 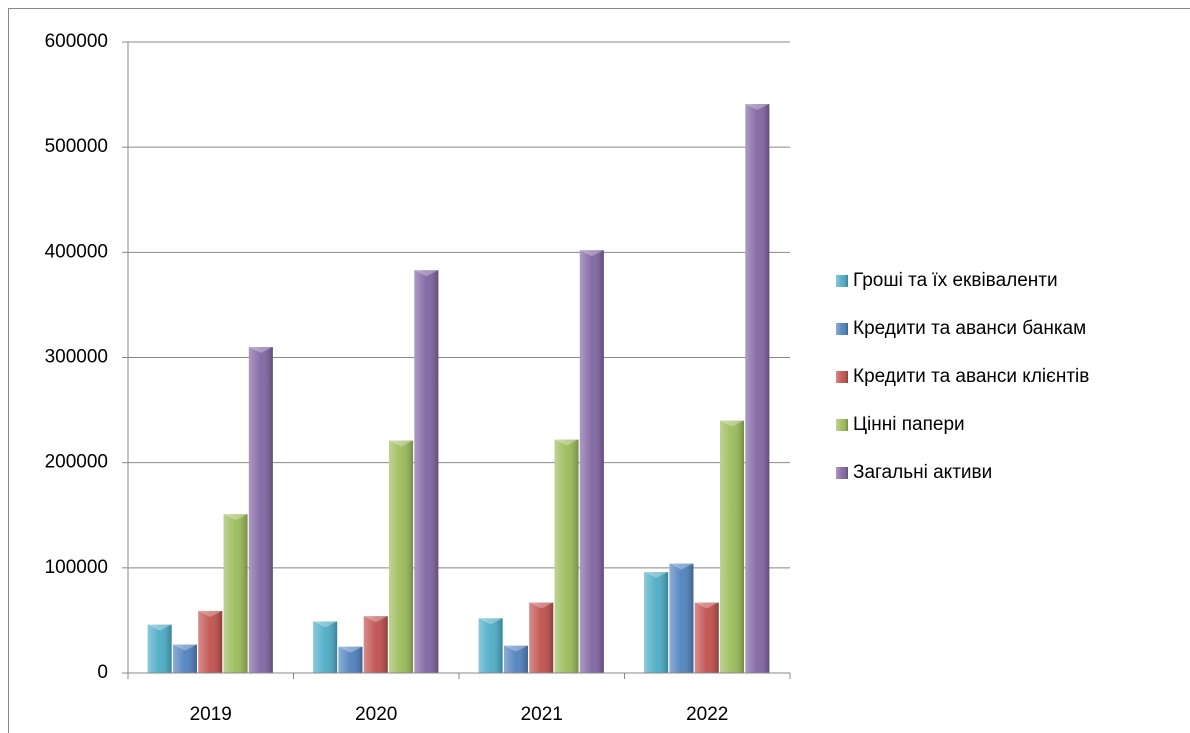 What do you see at coordinates (909, 424) in the screenshot?
I see `legend-label: Цінні папери` at bounding box center [909, 424].